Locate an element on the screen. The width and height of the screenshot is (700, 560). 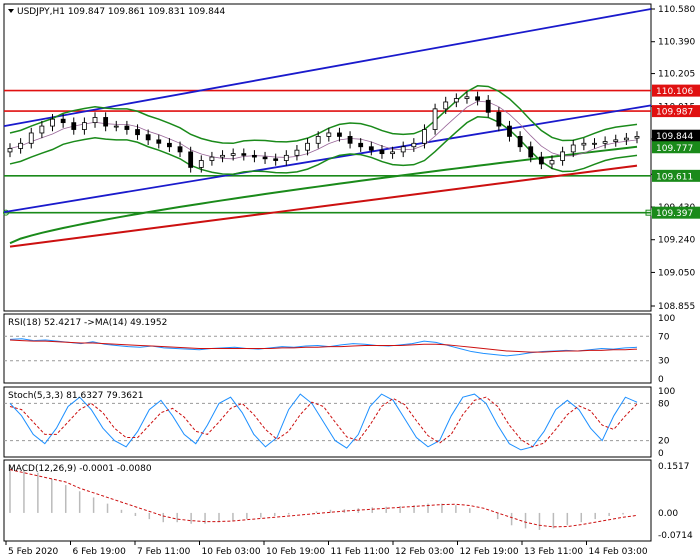
stoch-ytick-label: 80 is located at coordinates (664, 404).